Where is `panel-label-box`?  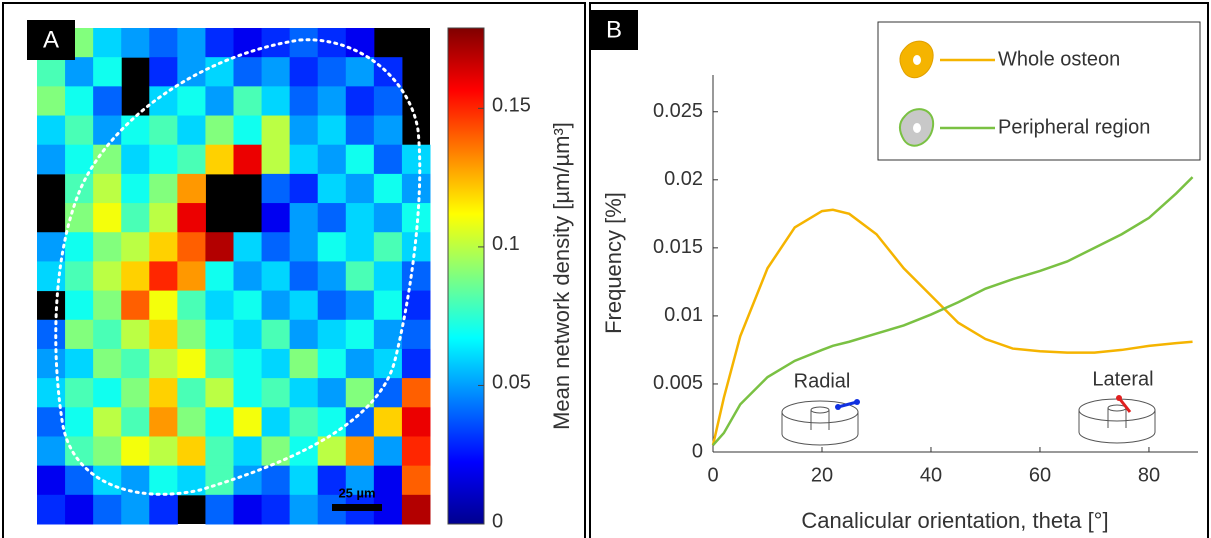 panel-label-box is located at coordinates (614, 30).